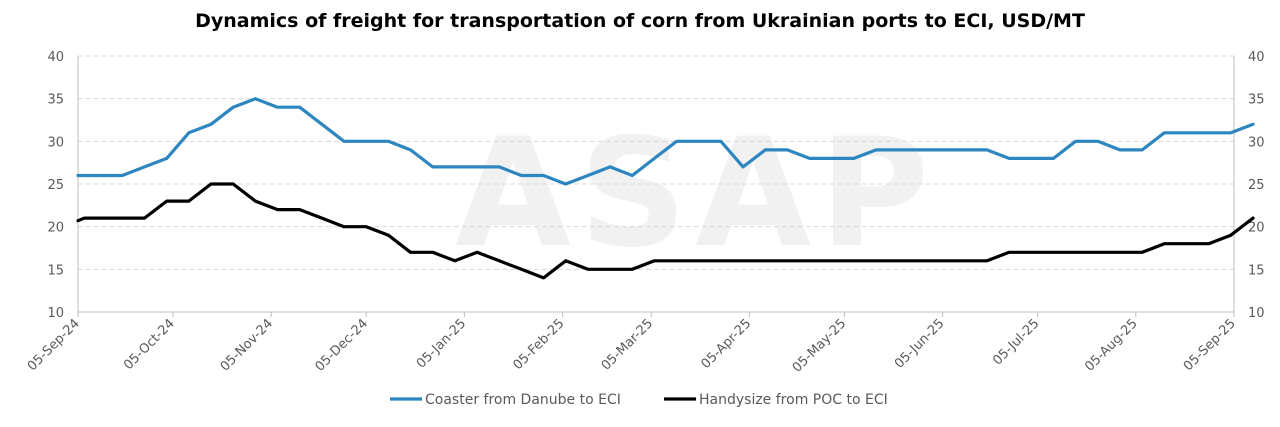 The width and height of the screenshot is (1280, 427). Describe the element at coordinates (538, 344) in the screenshot. I see `x-tick-label: 05-Feb-25` at that location.